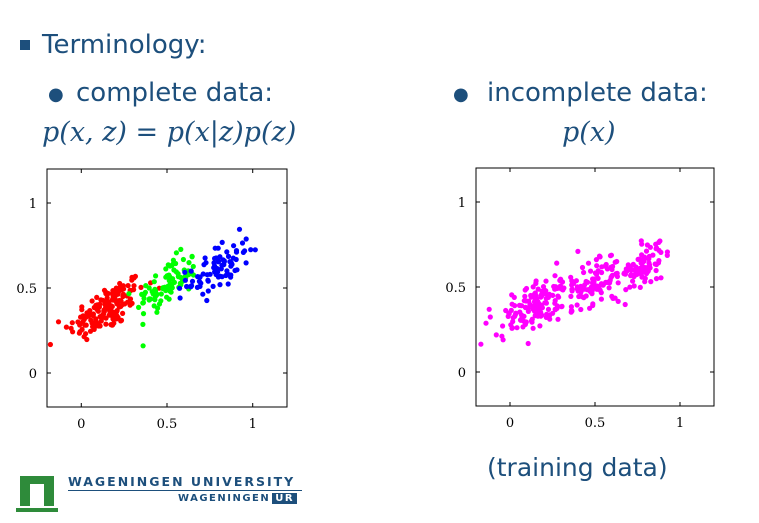 Image resolution: width=759 pixels, height=523 pixels. I want to click on x-tick-label: 1, so click(253, 423).